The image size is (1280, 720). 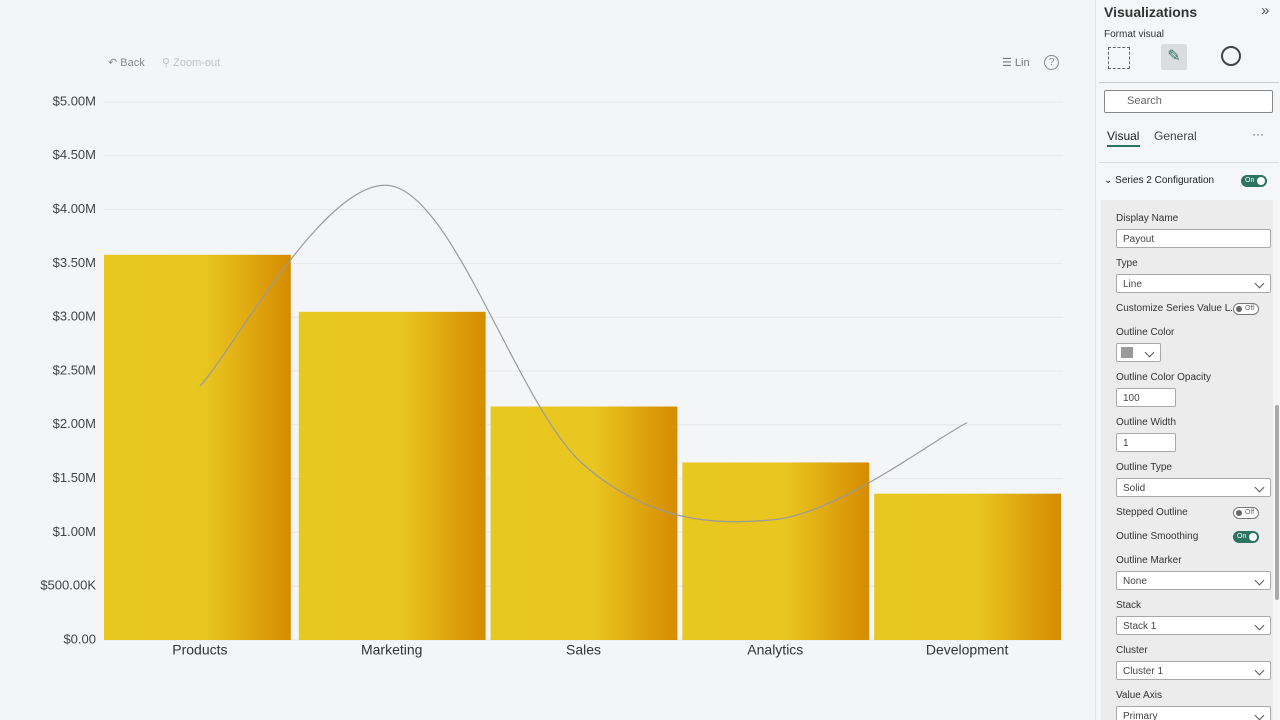 I want to click on zoom-label: Zoom-out, so click(x=197, y=63).